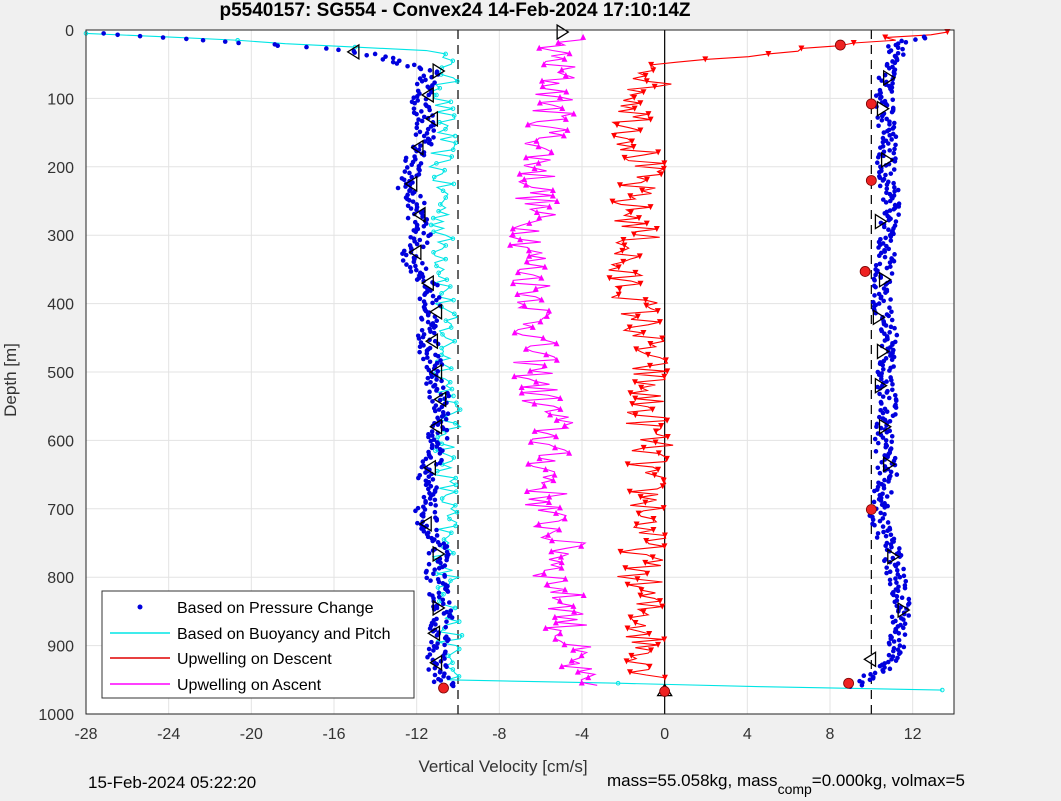 The width and height of the screenshot is (1061, 801). I want to click on x-tick-label: -28, so click(85, 734).